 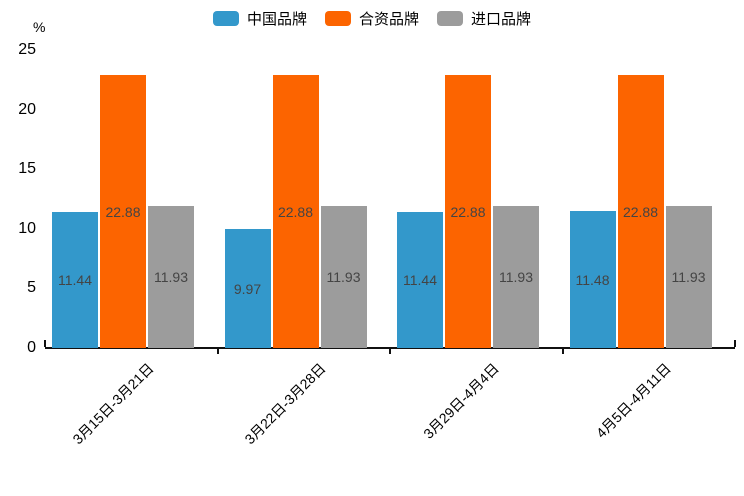 What do you see at coordinates (276, 19) in the screenshot?
I see `legend-item-label: 中国品牌` at bounding box center [276, 19].